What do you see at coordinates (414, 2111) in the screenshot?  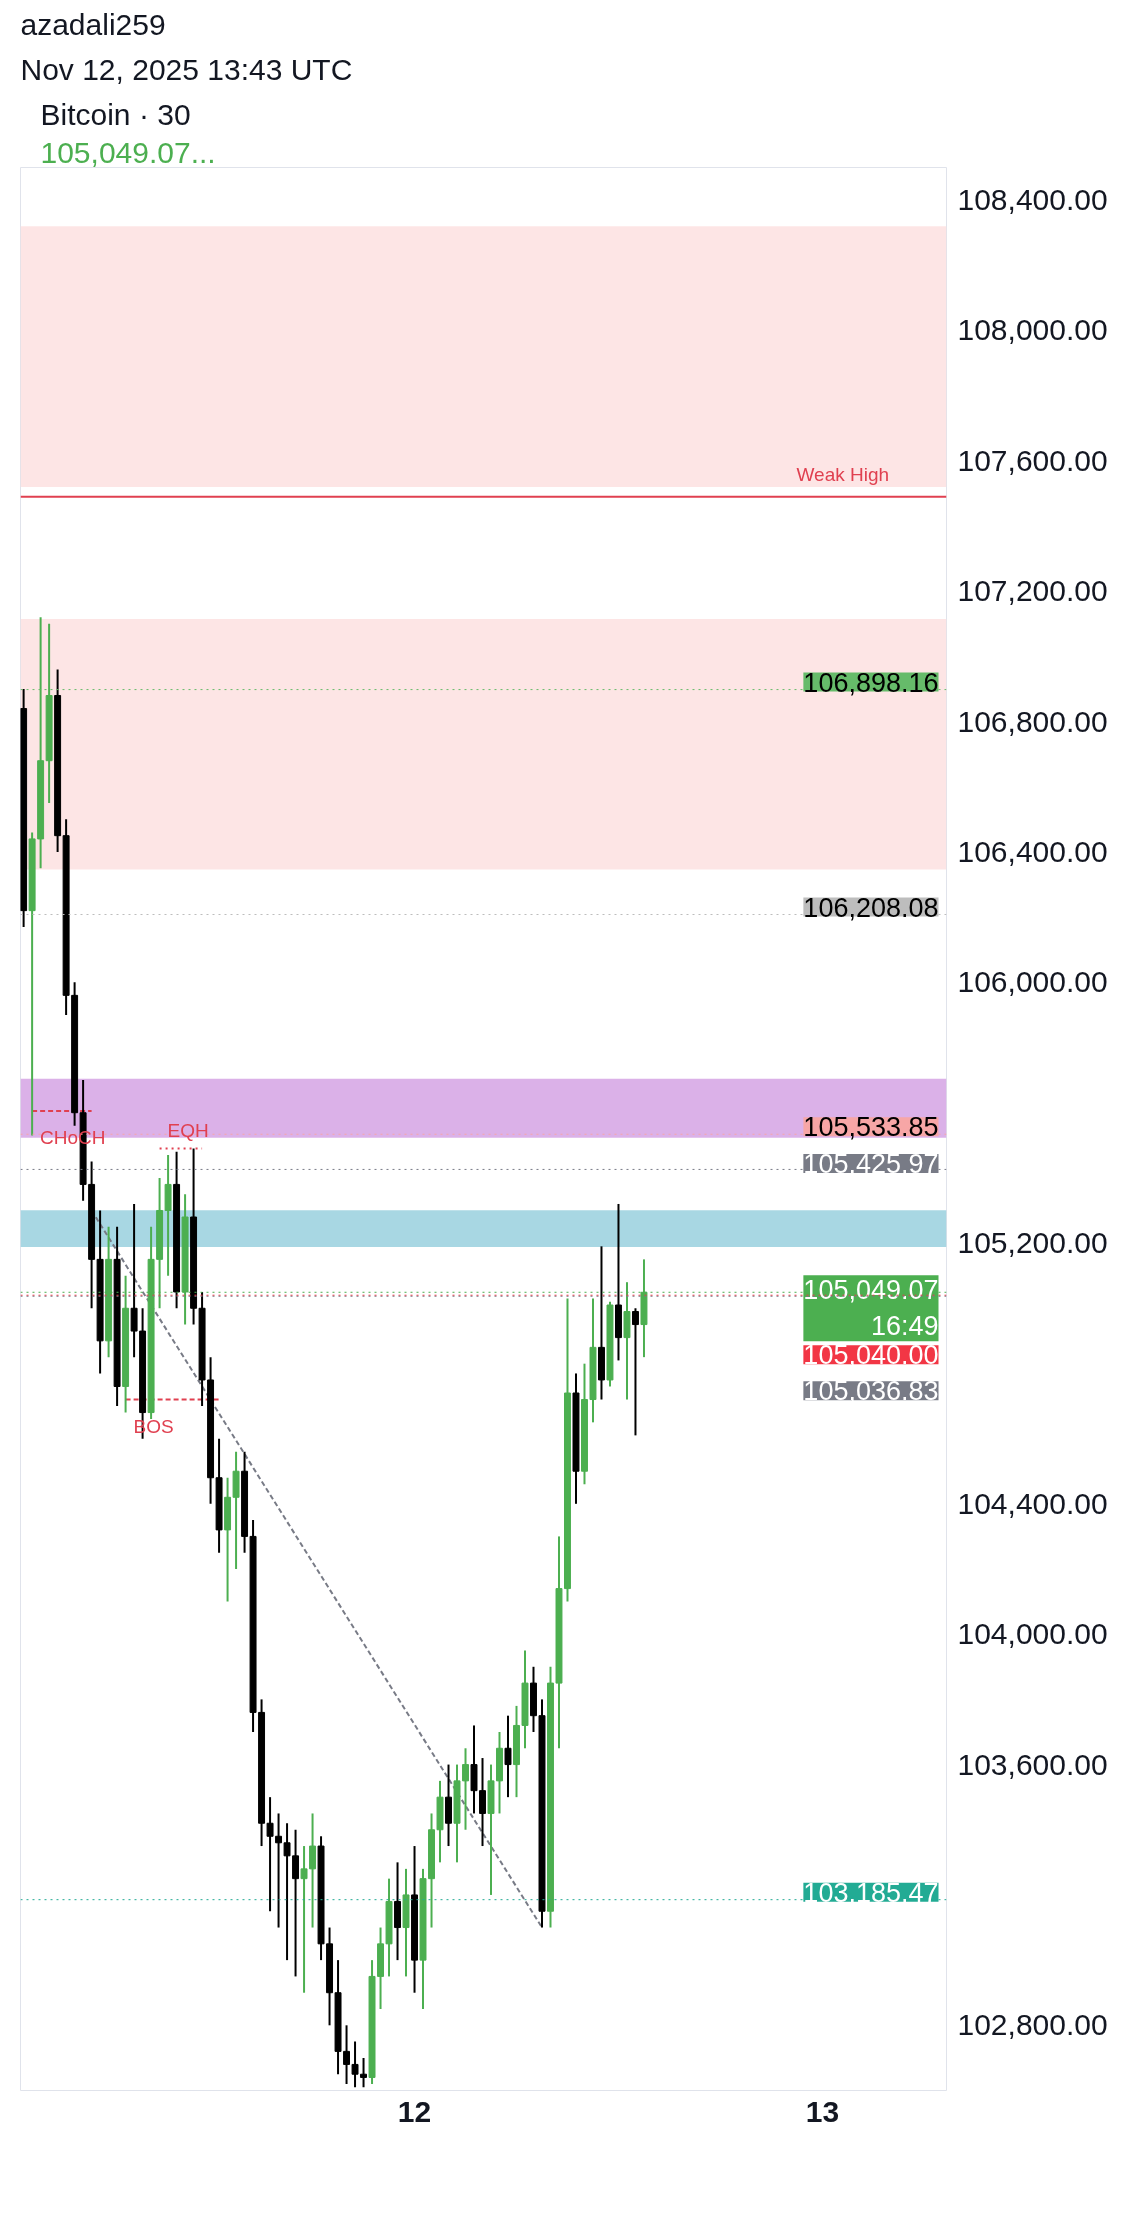 I see `x-tick-label: 12` at bounding box center [414, 2111].